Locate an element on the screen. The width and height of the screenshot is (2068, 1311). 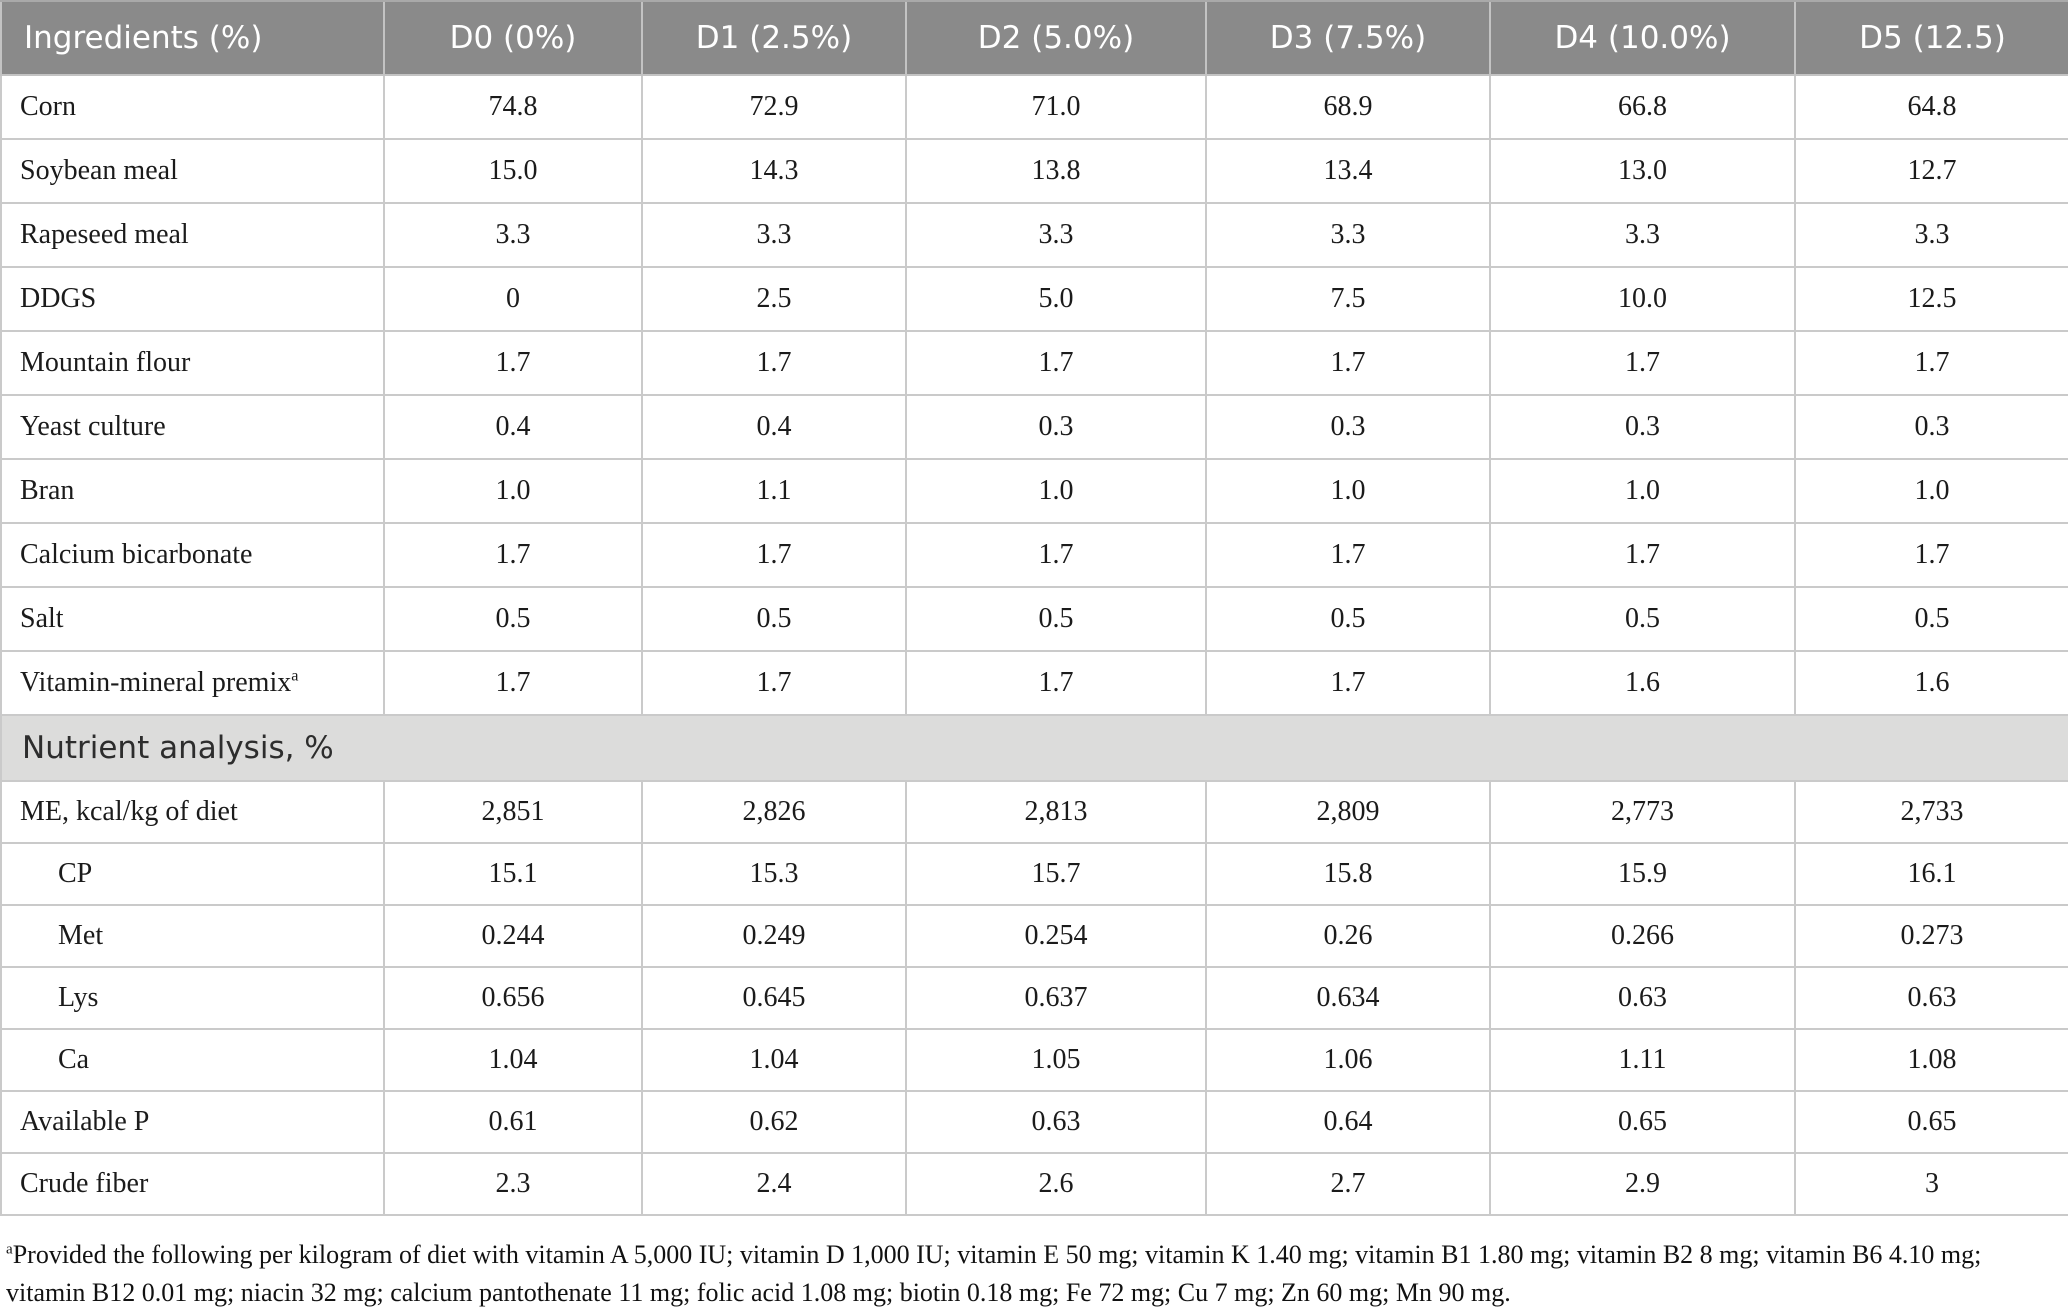
table-row: CP 15.1 15.3 15.7 15.8 15.9 16.1 is located at coordinates (1034, 874).